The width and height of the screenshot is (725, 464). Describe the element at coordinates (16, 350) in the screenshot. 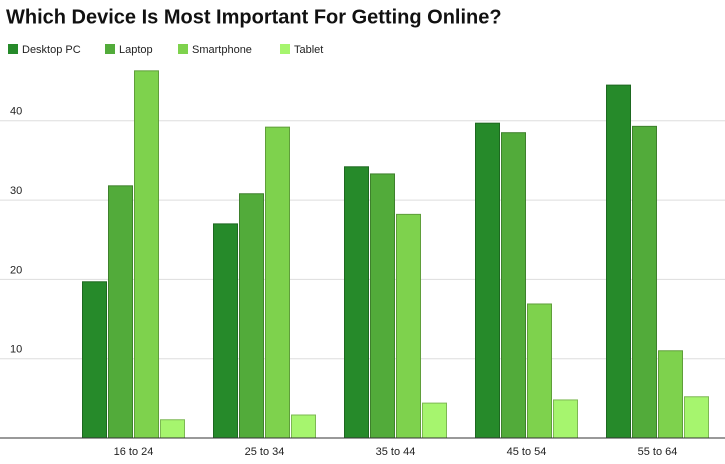

I see `y-tick-label: 10` at that location.